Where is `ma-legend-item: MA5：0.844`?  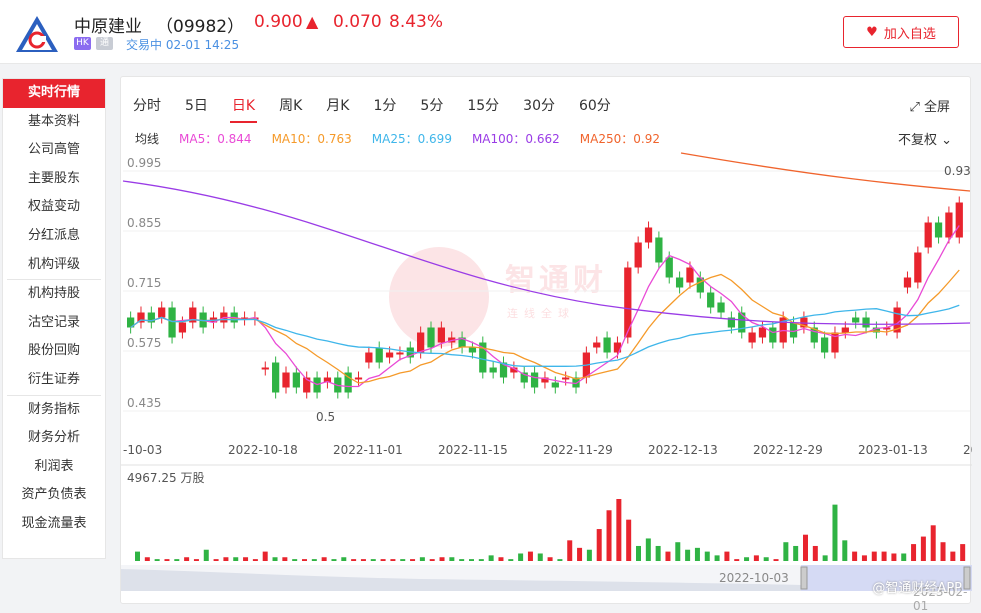
ma-legend-item: MA5：0.844 is located at coordinates (215, 139).